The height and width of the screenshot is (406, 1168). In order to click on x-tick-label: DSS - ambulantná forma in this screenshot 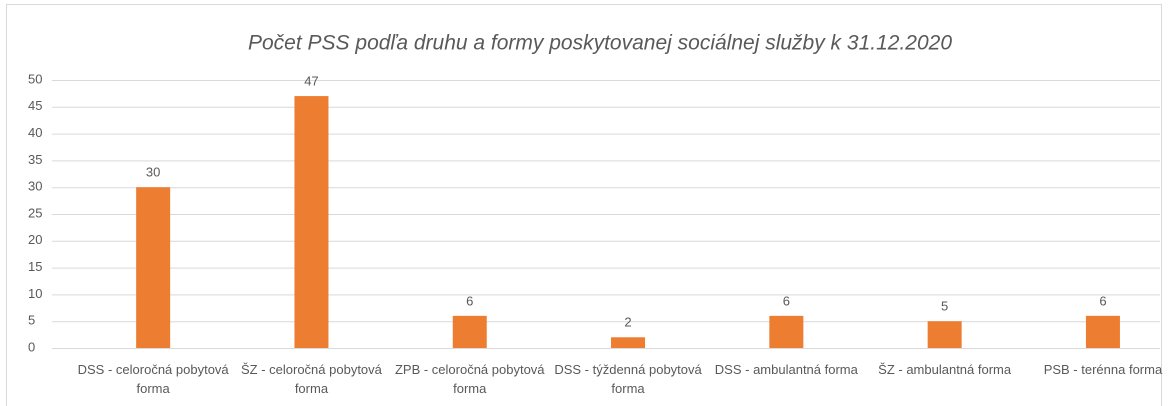, I will do `click(786, 369)`.